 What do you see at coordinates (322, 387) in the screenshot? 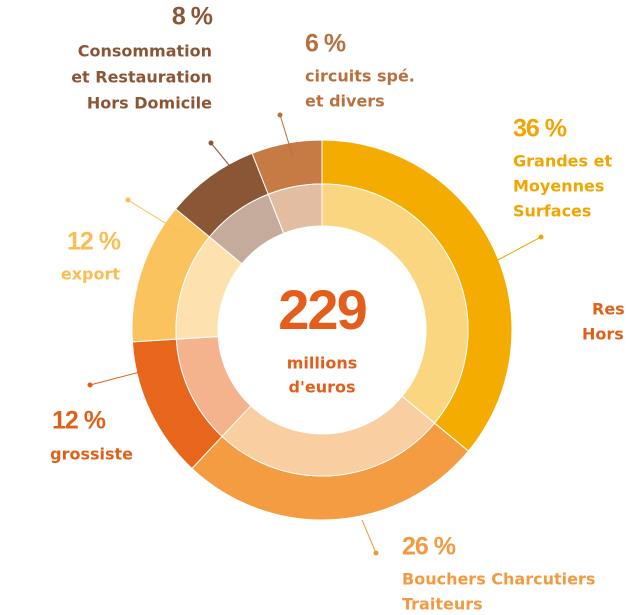
I see `center-sub: d'euros` at bounding box center [322, 387].